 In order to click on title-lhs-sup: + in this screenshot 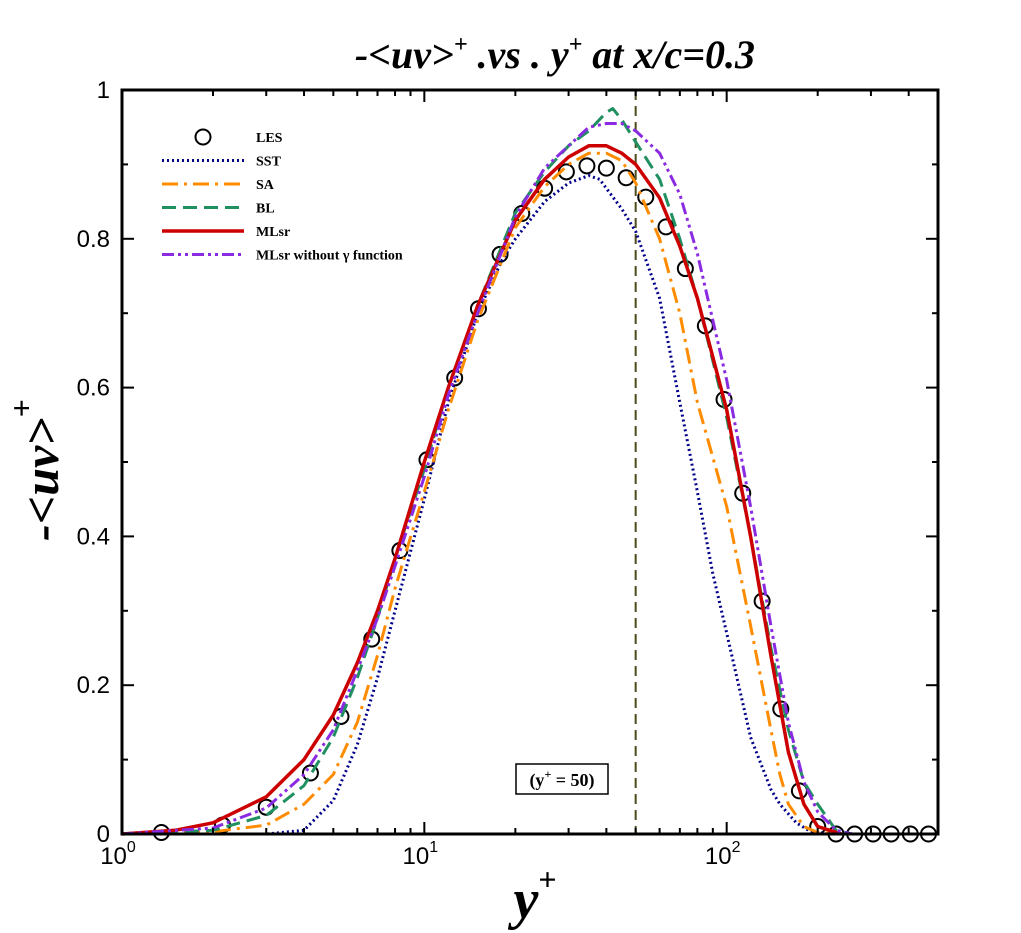, I will do `click(461, 45)`.